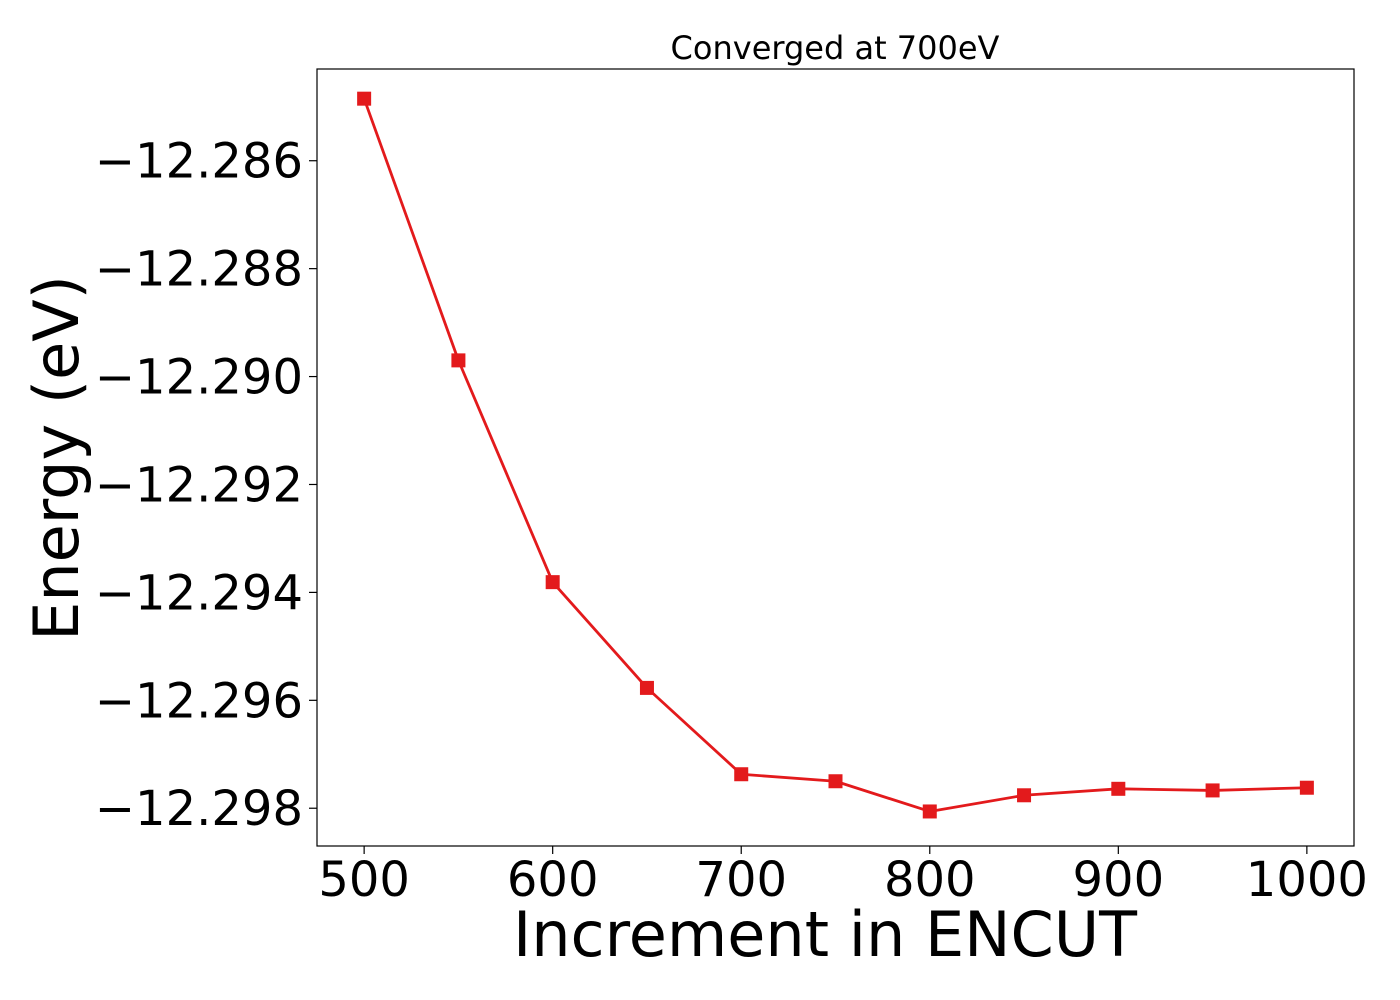 This screenshot has width=1400, height=1000. What do you see at coordinates (199, 593) in the screenshot?
I see `y-tick-label: −12.294` at bounding box center [199, 593].